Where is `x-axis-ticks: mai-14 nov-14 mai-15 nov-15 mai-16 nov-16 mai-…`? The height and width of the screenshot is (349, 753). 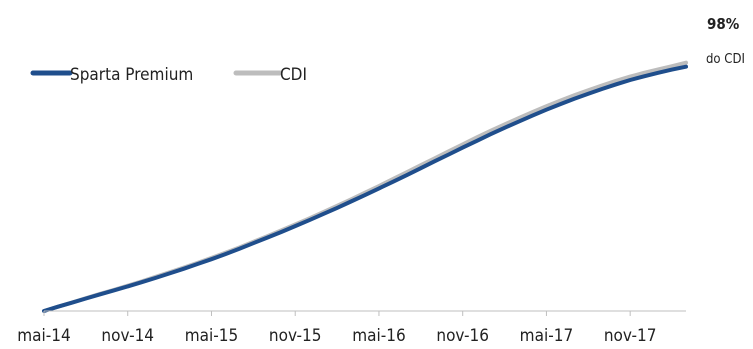
x-axis-ticks: mai-14 nov-14 mai-15 nov-15 mai-16 nov-16 mai-… is located at coordinates (336, 328).